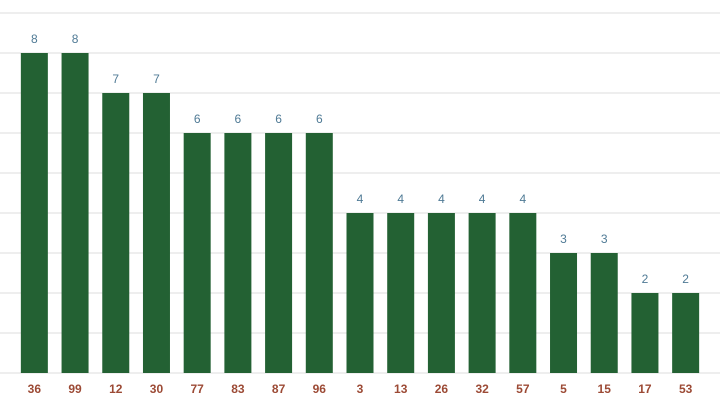 The height and width of the screenshot is (407, 720). Describe the element at coordinates (197, 389) in the screenshot. I see `x-tick-label: 77` at that location.